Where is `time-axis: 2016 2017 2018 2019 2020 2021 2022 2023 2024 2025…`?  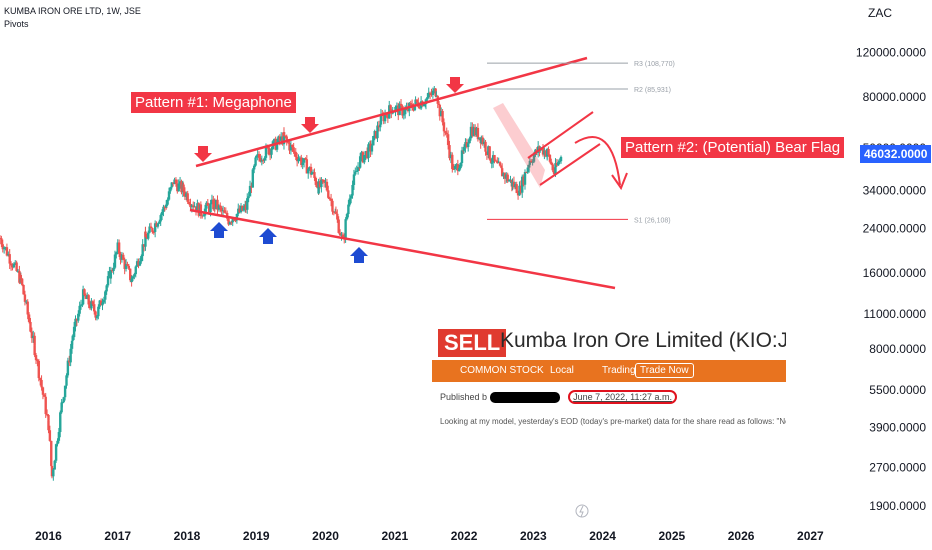
time-axis: 2016 2017 2018 2019 2020 2021 2022 2023 2024 2025… is located at coordinates (429, 536).